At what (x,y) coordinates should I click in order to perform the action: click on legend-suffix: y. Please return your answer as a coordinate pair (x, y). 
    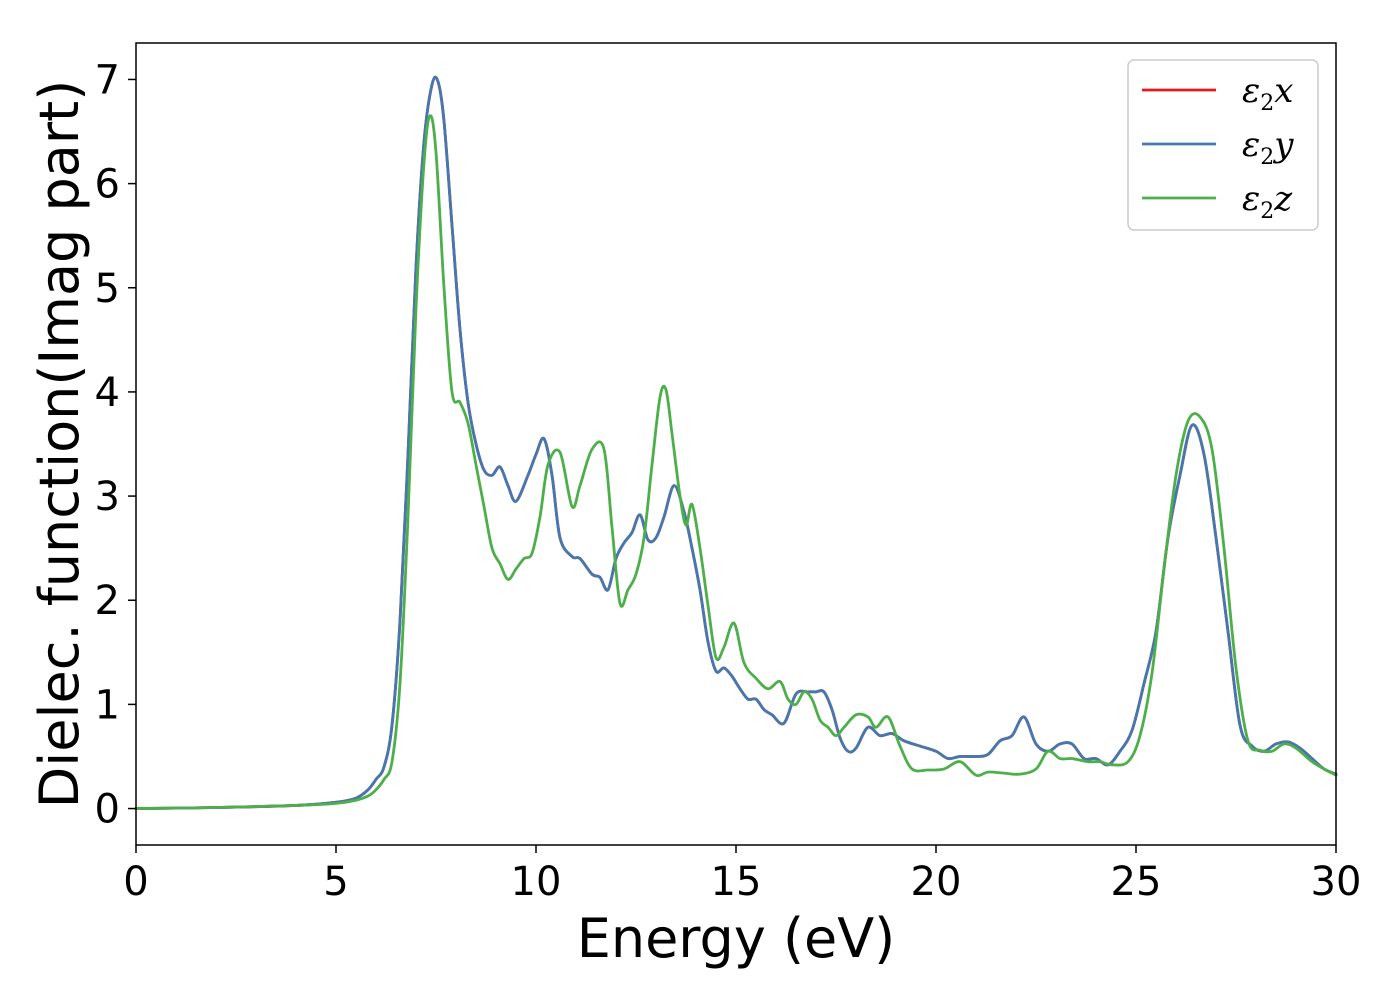
    Looking at the image, I should click on (1283, 145).